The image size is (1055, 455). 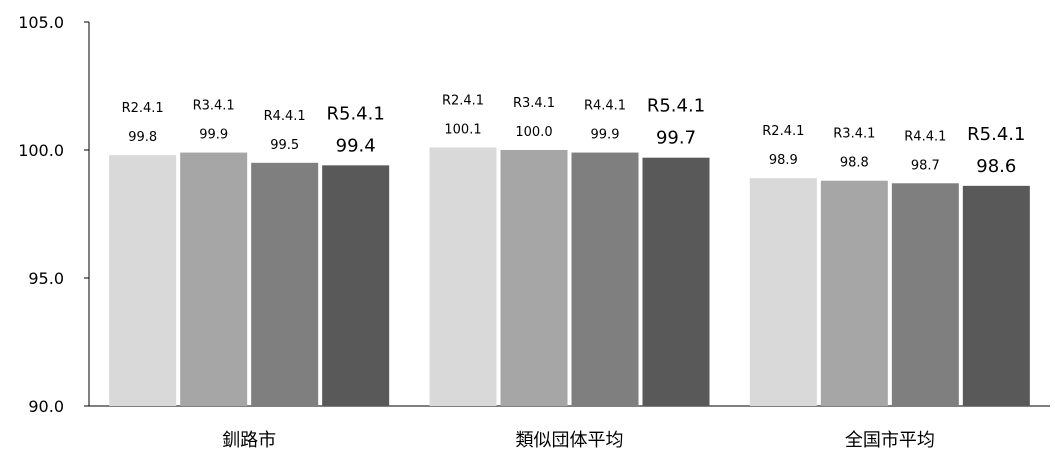 What do you see at coordinates (41, 22) in the screenshot?
I see `y-tick-label: 105.0` at bounding box center [41, 22].